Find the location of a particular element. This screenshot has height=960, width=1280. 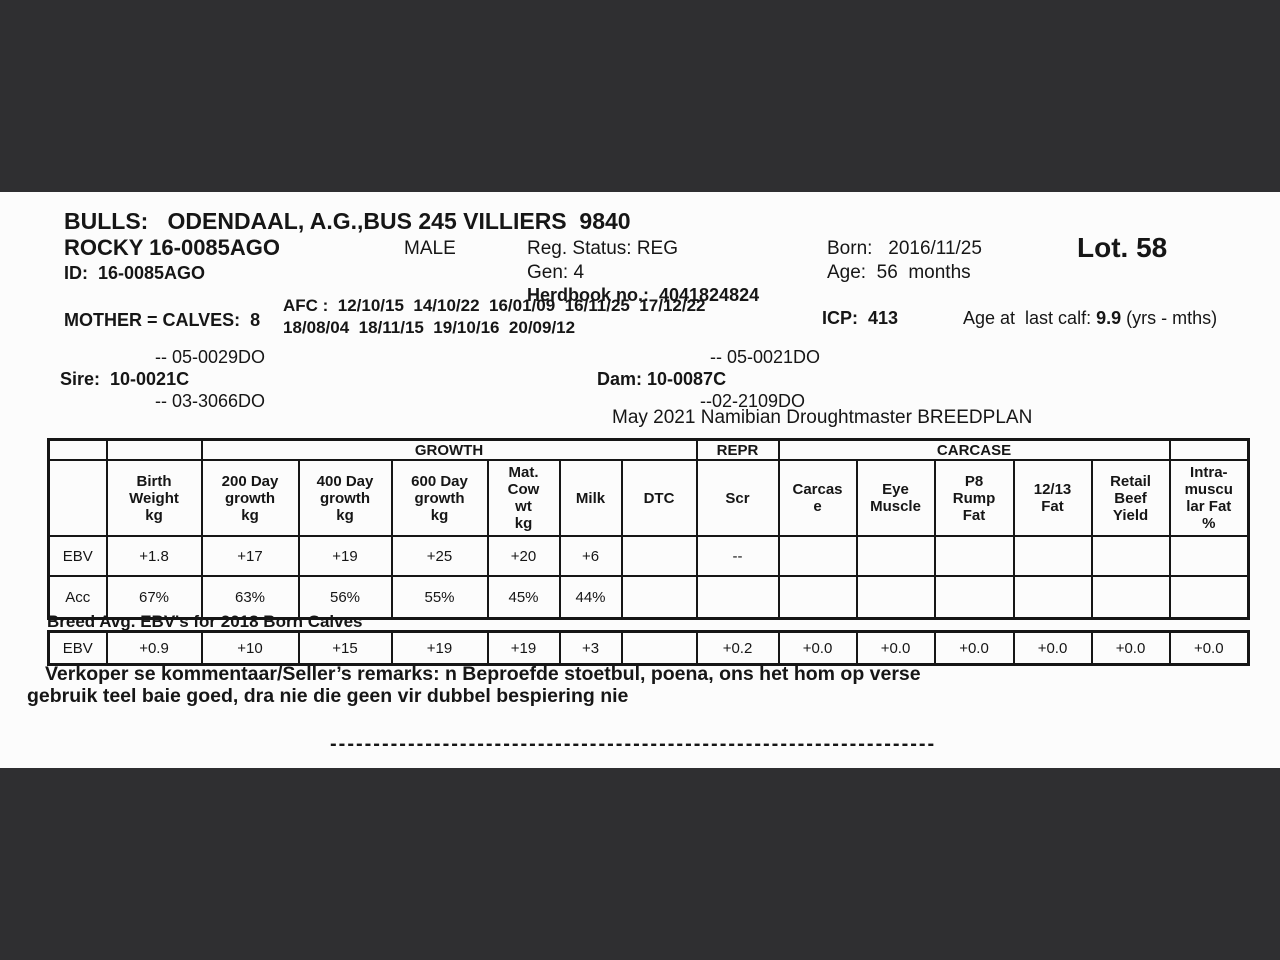

afc-dates-line2: 18/08/04 18/11/15 19/10/16 20/09/12 is located at coordinates (429, 327).